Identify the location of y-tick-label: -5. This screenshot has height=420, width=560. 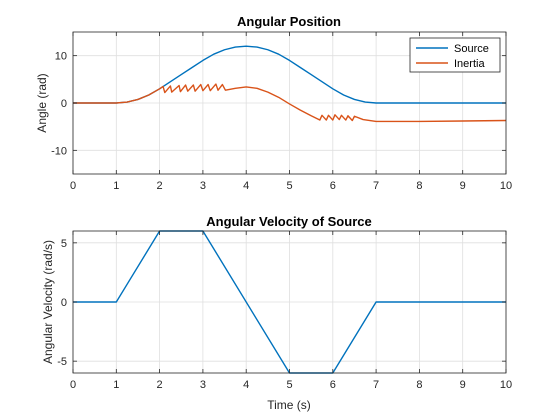
(62, 362).